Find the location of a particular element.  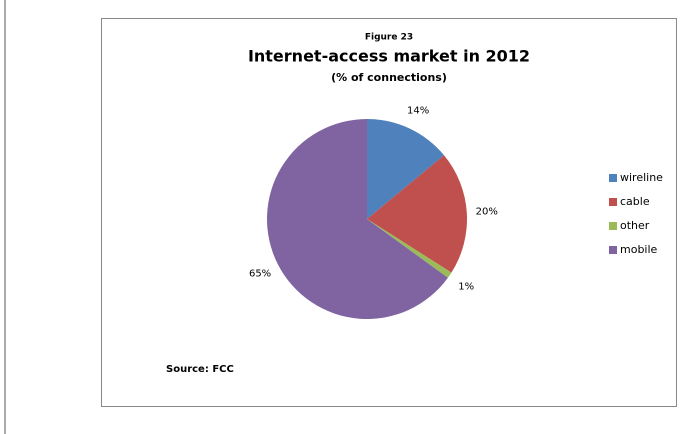

legend-label: cable is located at coordinates (635, 201).